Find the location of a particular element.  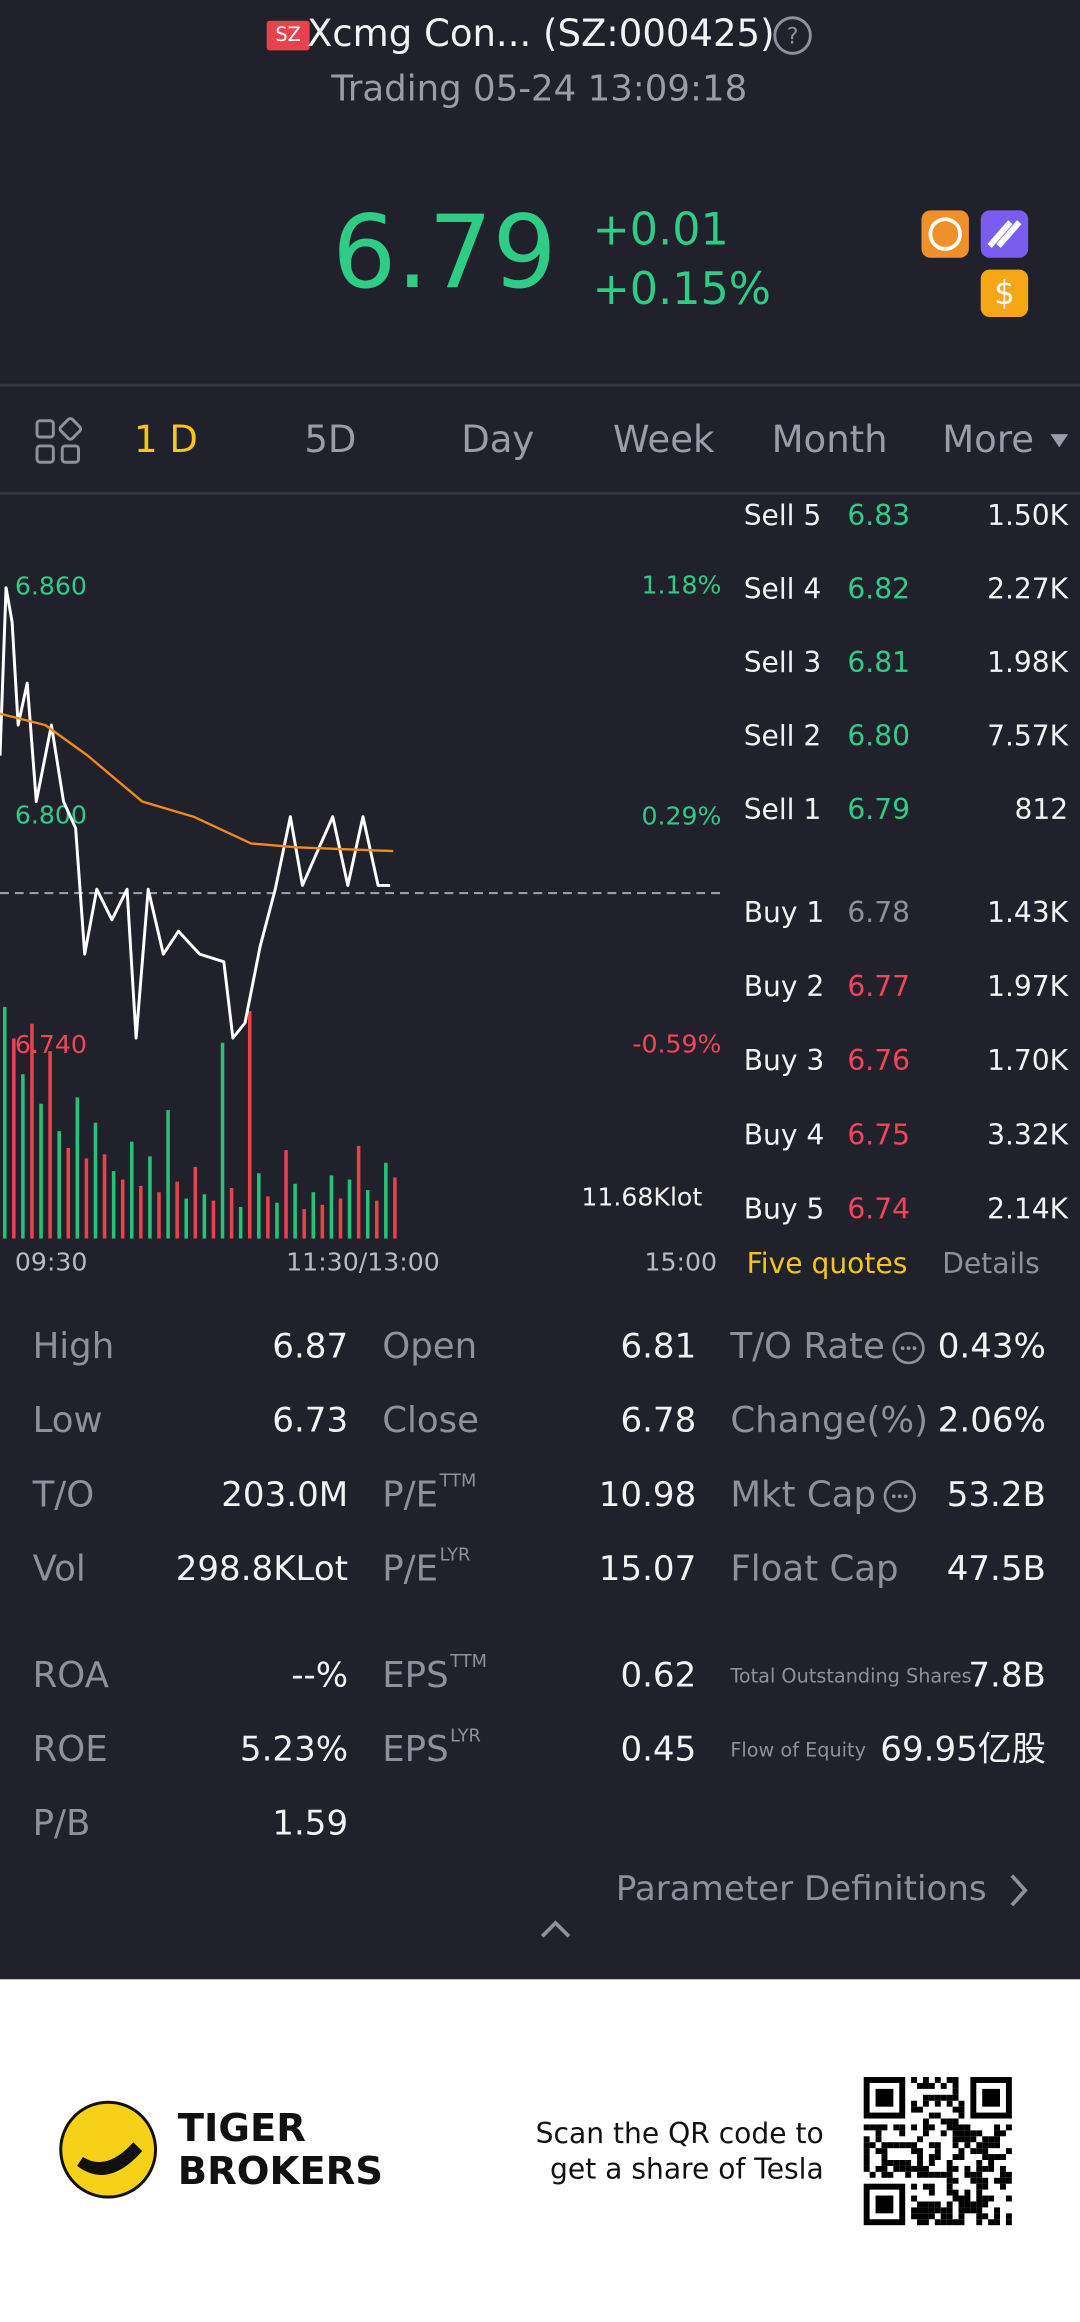

icon-orange is located at coordinates (945, 234).